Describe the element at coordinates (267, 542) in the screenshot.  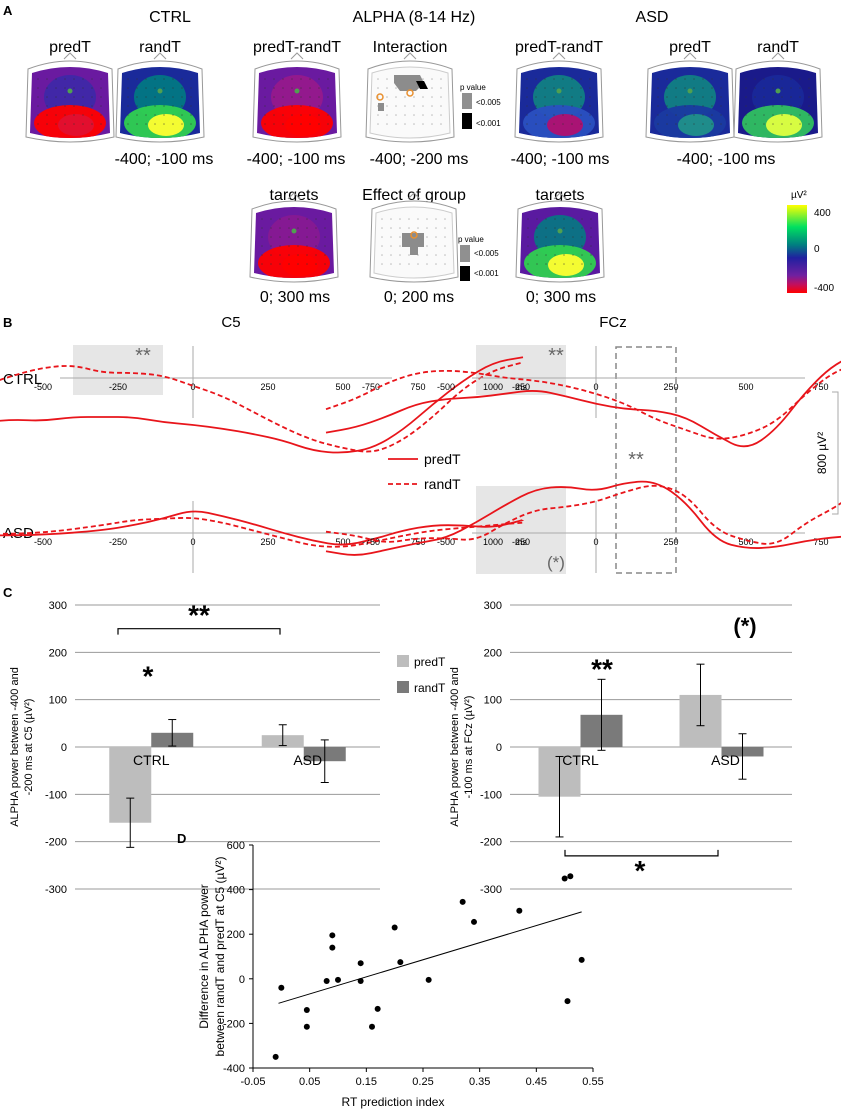
I see `x-tick-label: 250` at that location.